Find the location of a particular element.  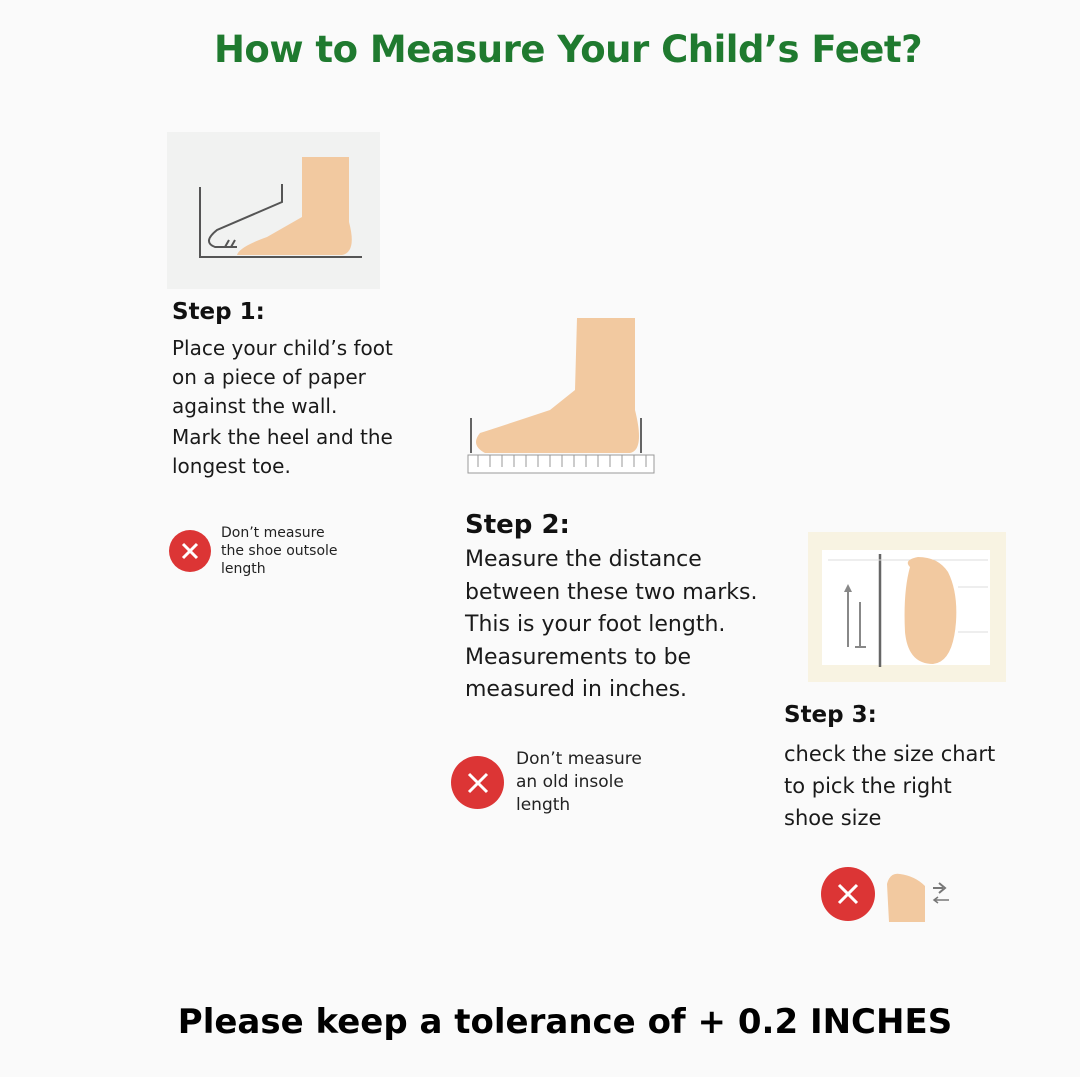

step3-illustration is located at coordinates (907, 607).